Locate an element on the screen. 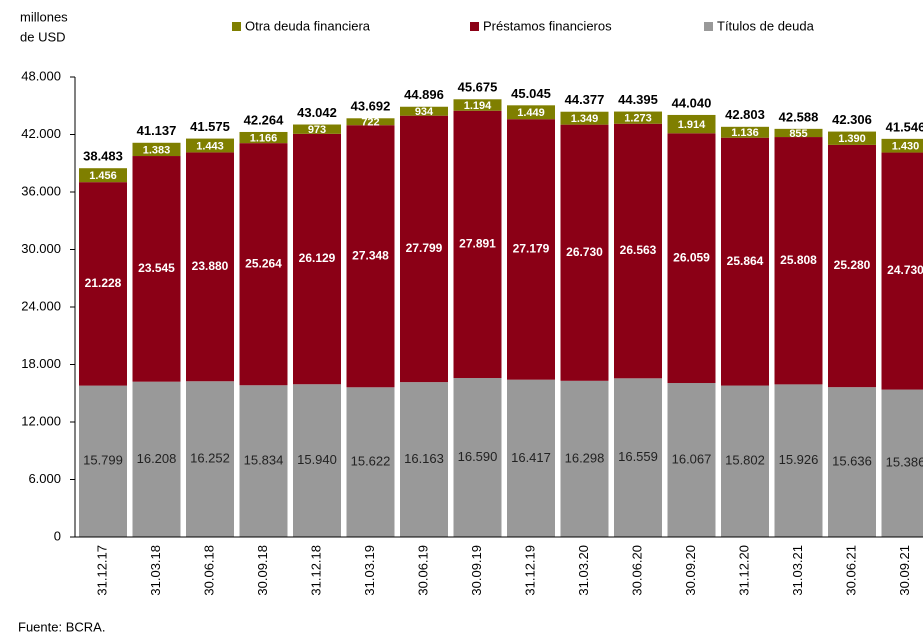 Image resolution: width=923 pixels, height=639 pixels. x-tick-label: 31.12.20 is located at coordinates (743, 570).